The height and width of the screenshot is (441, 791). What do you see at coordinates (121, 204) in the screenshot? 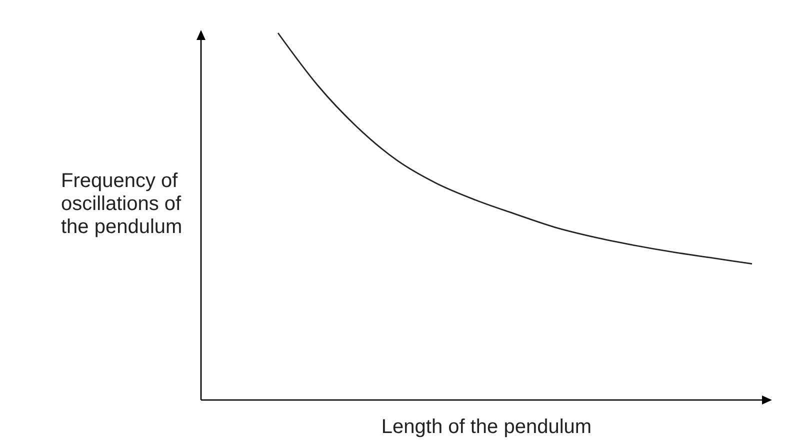
I see `y-axis-title: Frequency of oscillations of the pendulum` at bounding box center [121, 204].